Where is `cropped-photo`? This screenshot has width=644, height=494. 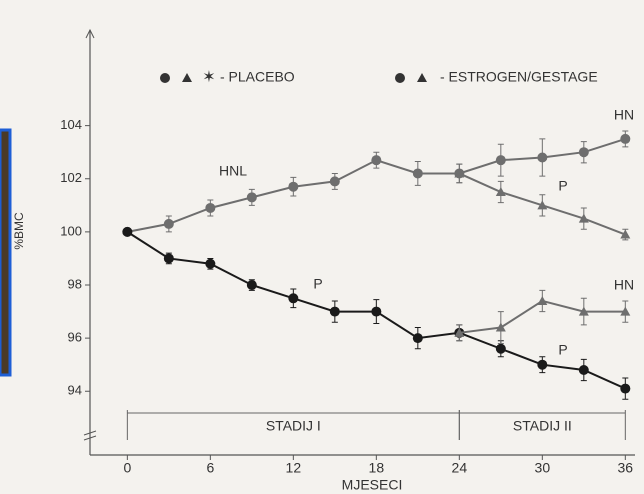 cropped-photo is located at coordinates (6, 252).